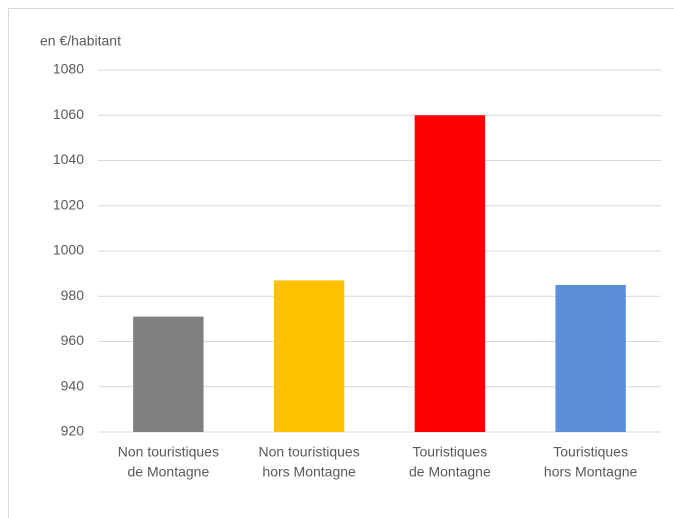  What do you see at coordinates (68, 114) in the screenshot?
I see `y-tick-label: 1060` at bounding box center [68, 114].